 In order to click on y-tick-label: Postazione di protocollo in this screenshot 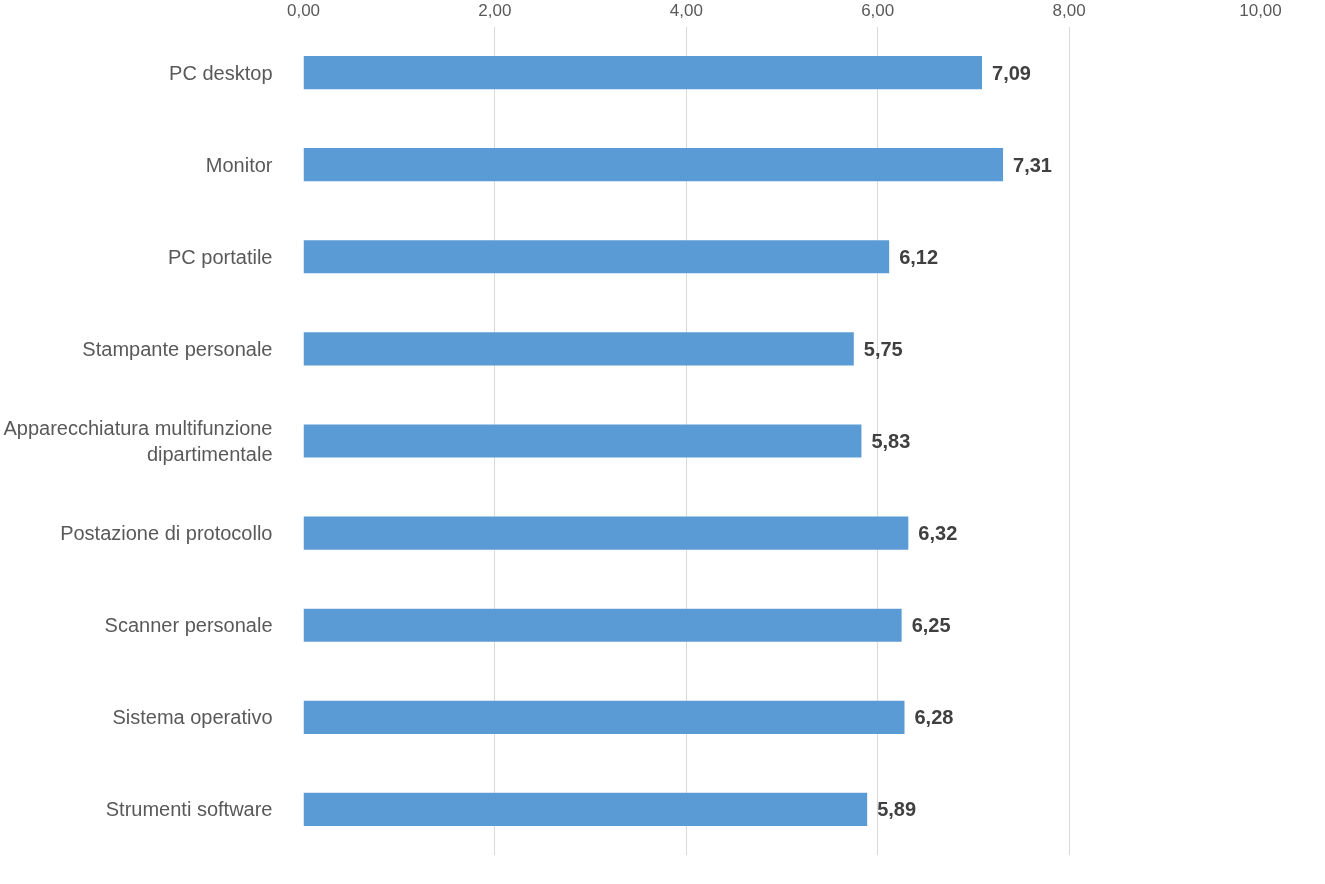, I will do `click(166, 533)`.